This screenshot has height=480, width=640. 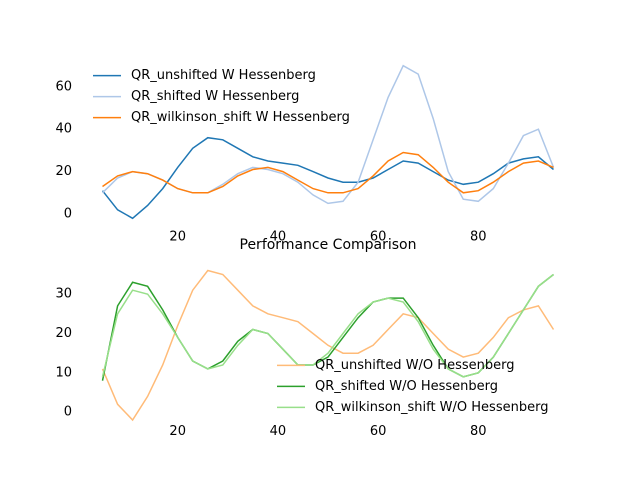 What do you see at coordinates (63, 129) in the screenshot?
I see `y-tick-label: 40` at bounding box center [63, 129].